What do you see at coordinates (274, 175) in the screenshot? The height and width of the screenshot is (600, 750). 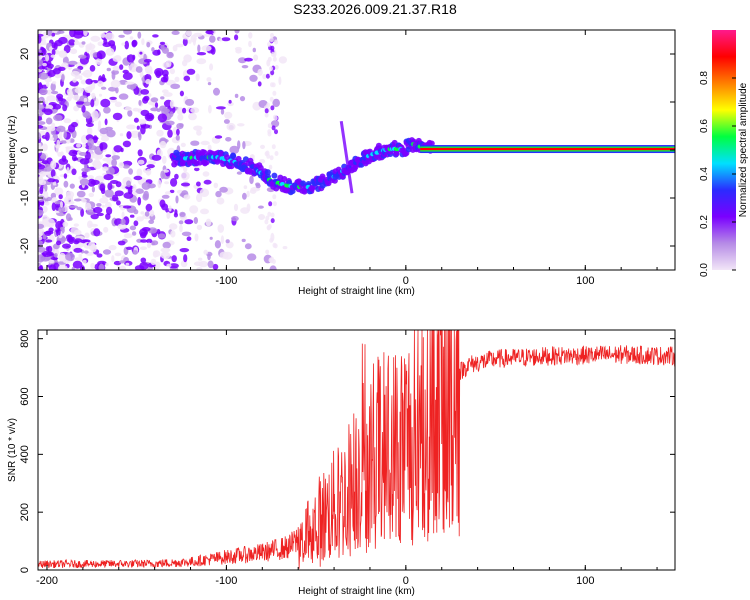 I see `track-blob` at bounding box center [274, 175].